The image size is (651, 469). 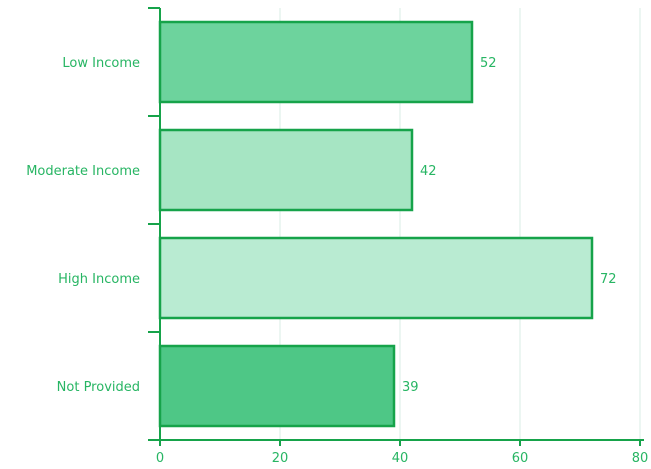 I want to click on bar-moderate-income, so click(x=286, y=170).